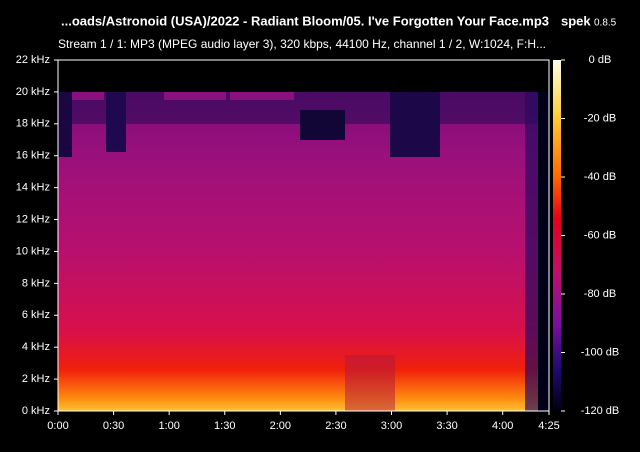  I want to click on app-name: spek, so click(576, 20).